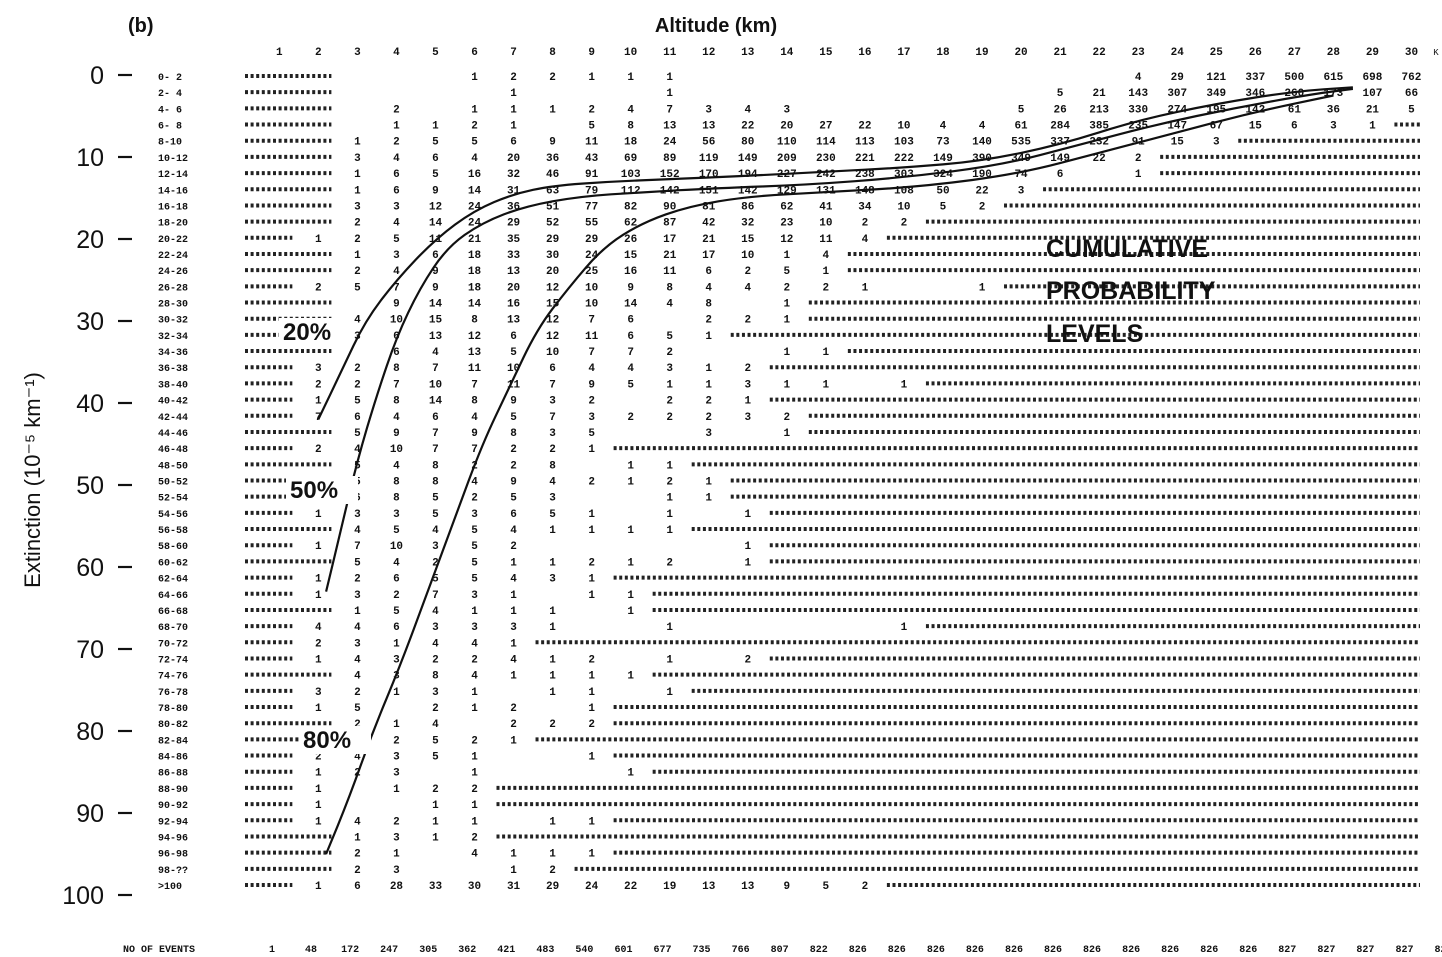 The height and width of the screenshot is (957, 1442). Describe the element at coordinates (903, 127) in the screenshot. I see `table-cell: 10` at that location.